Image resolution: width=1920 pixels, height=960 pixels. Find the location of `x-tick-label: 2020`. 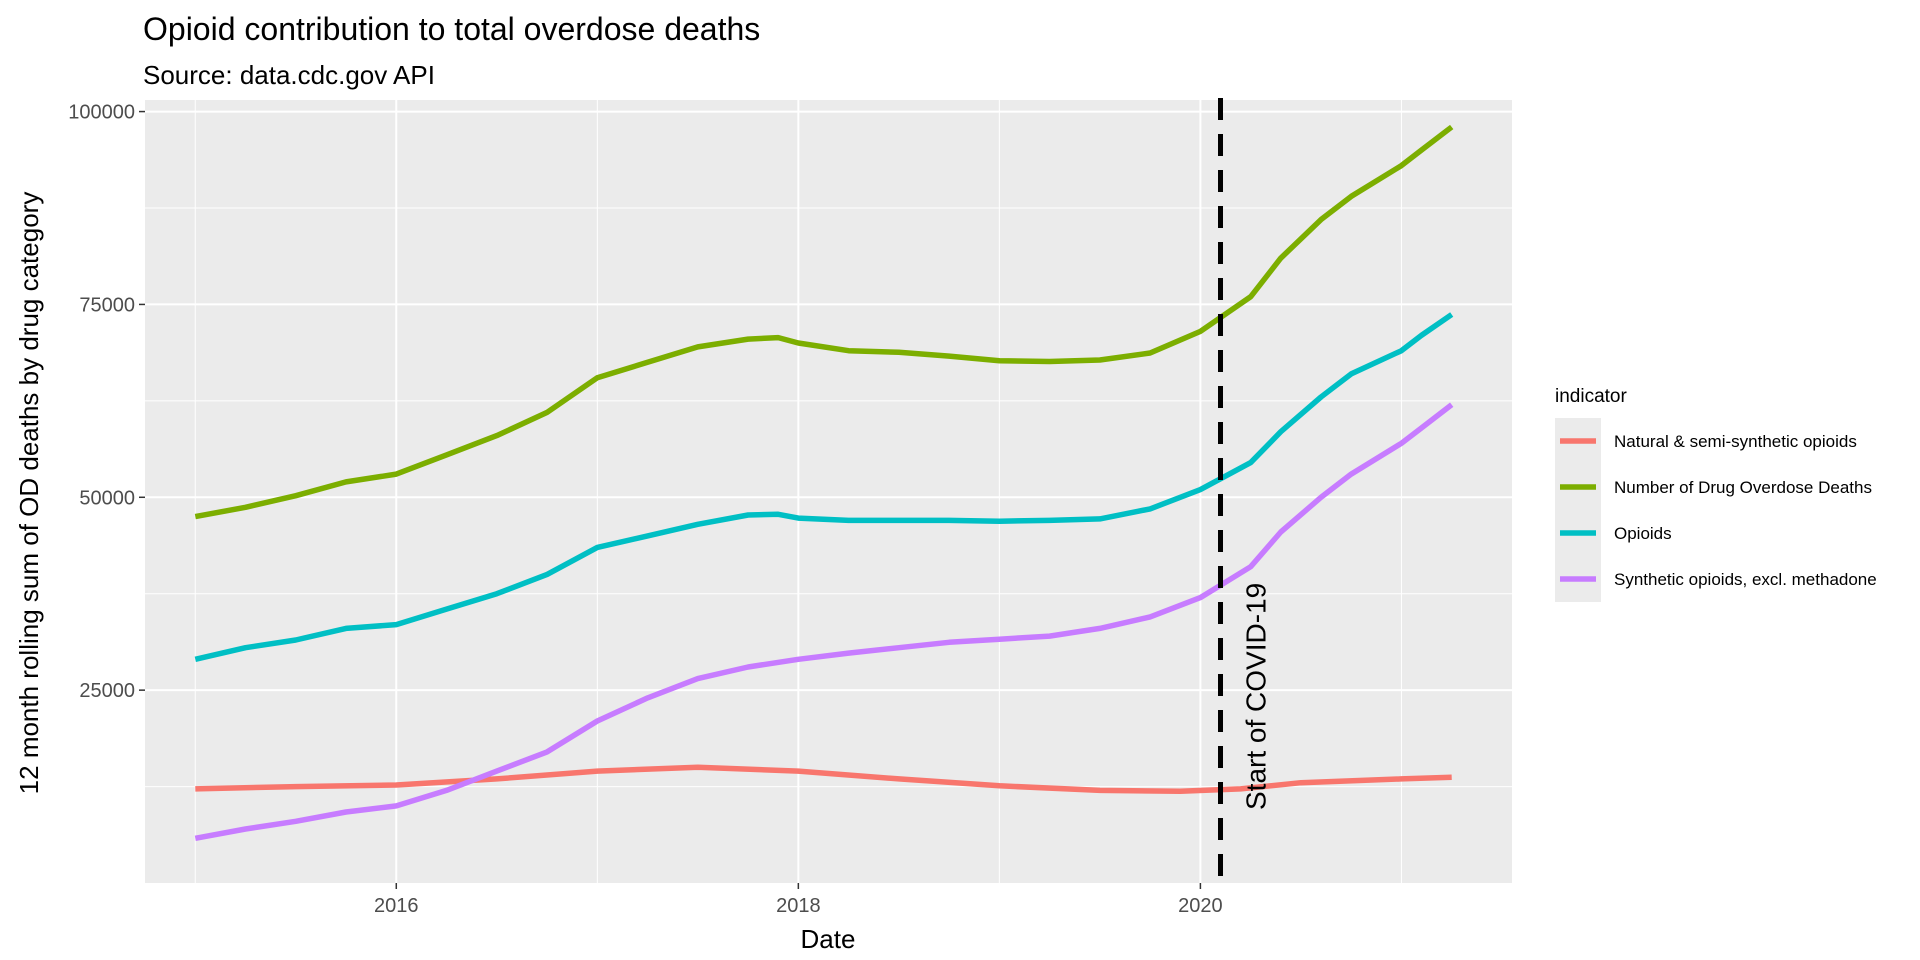

x-tick-label: 2020 is located at coordinates (1200, 906).